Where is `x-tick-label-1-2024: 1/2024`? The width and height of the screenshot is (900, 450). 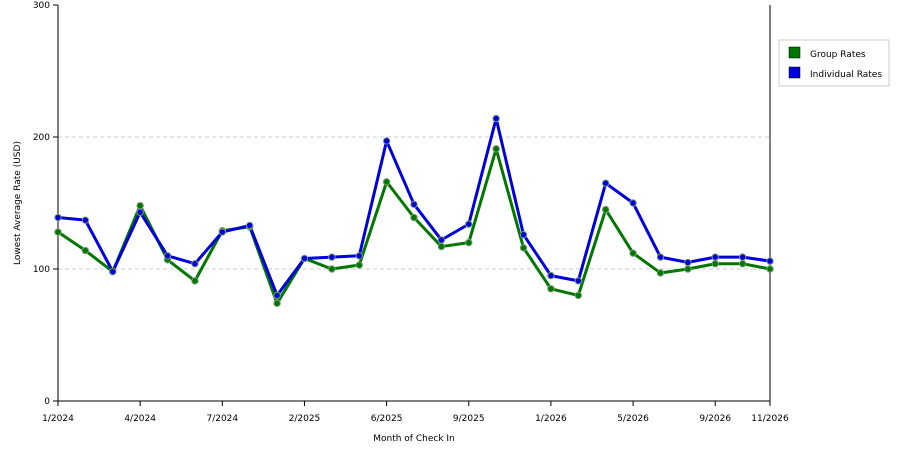 x-tick-label-1-2024: 1/2024 is located at coordinates (58, 419).